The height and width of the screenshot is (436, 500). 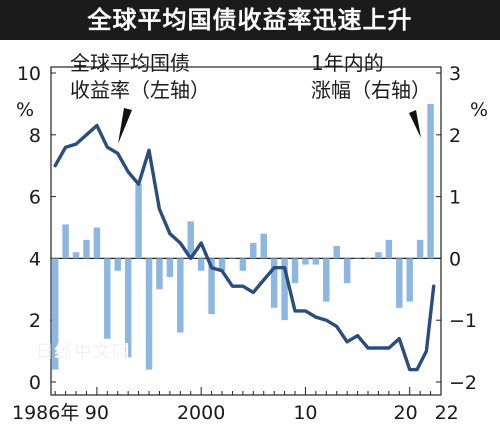 What do you see at coordinates (97, 413) in the screenshot?
I see `x-axis-tick-label: 90` at bounding box center [97, 413].